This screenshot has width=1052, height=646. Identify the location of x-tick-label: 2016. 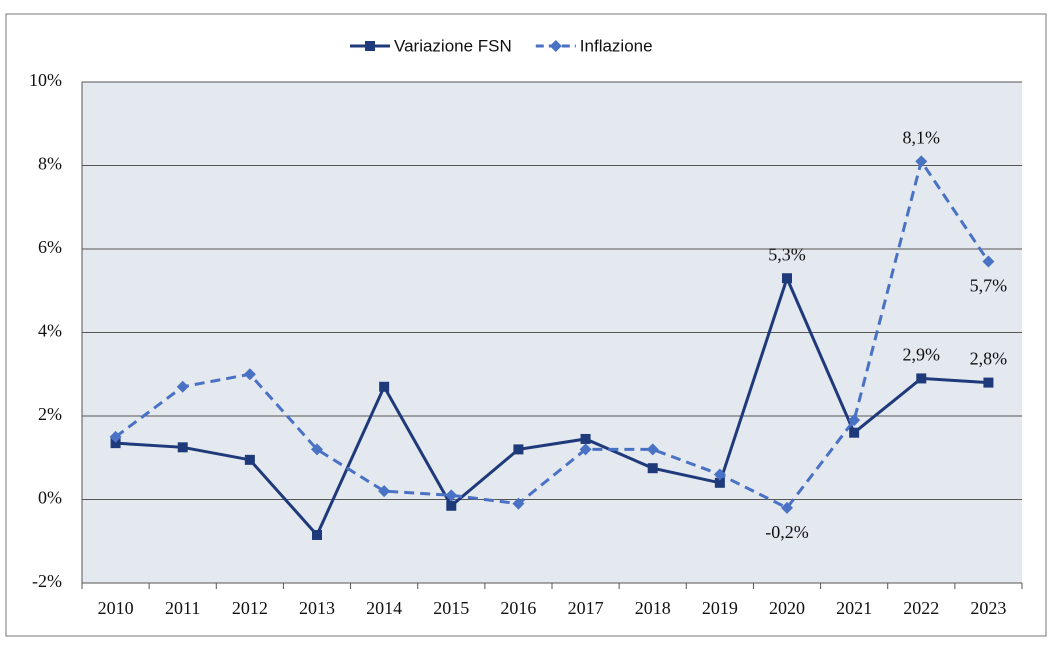
(518, 608).